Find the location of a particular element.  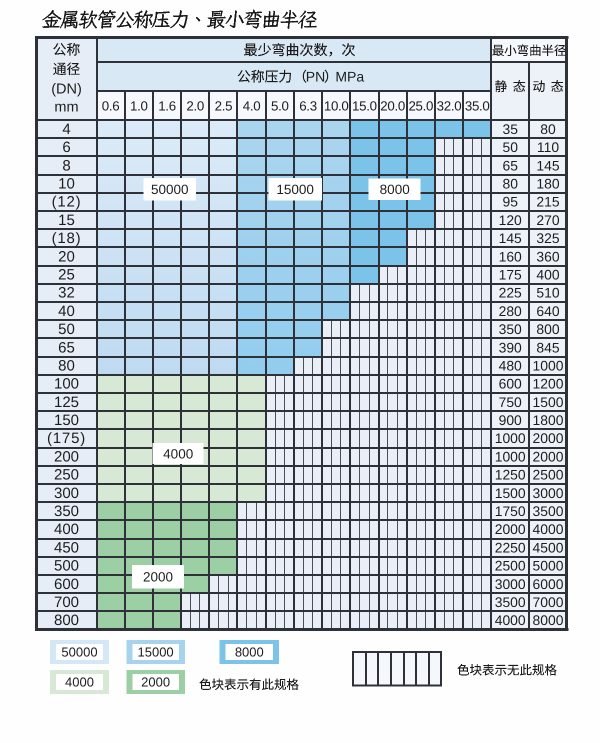

svg-text: 110 is located at coordinates (548, 147).